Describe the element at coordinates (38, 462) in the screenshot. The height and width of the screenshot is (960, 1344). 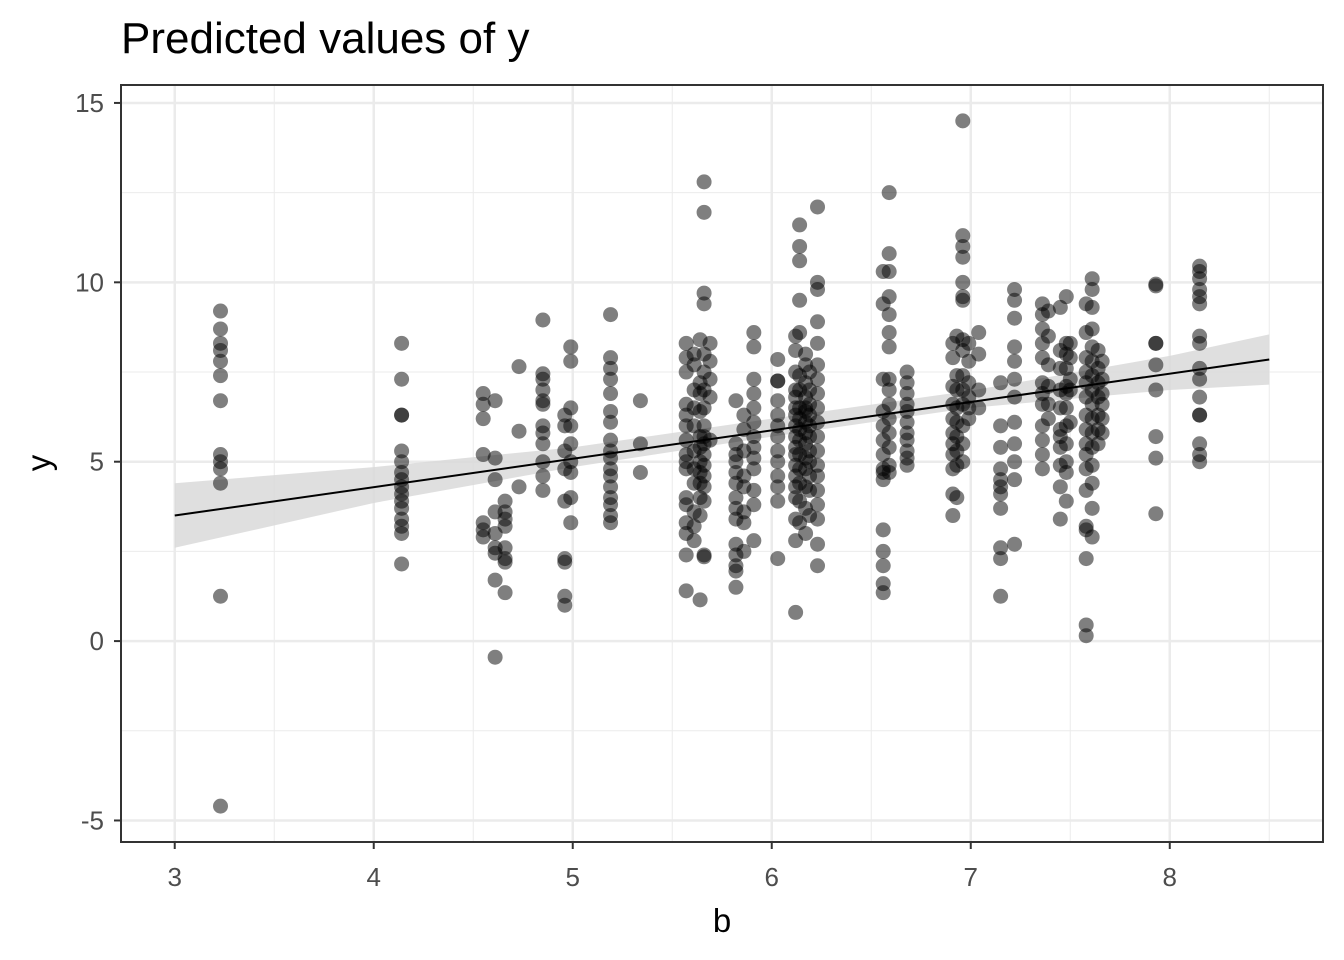
I see `y-axis-title: y` at that location.